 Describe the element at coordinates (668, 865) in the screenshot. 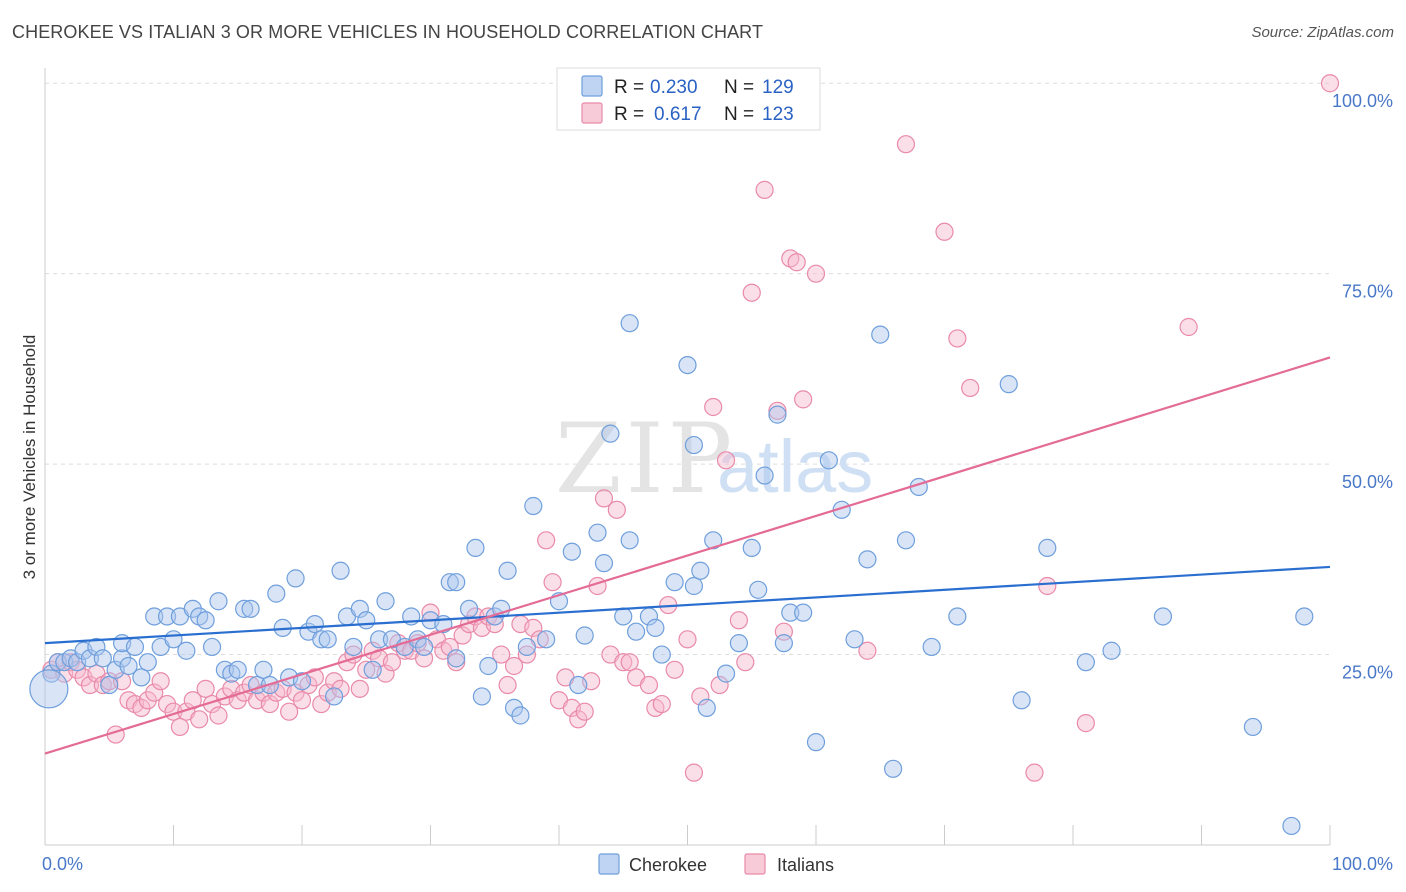

I see `bottom-legend-label-cherokee: Cherokee` at that location.